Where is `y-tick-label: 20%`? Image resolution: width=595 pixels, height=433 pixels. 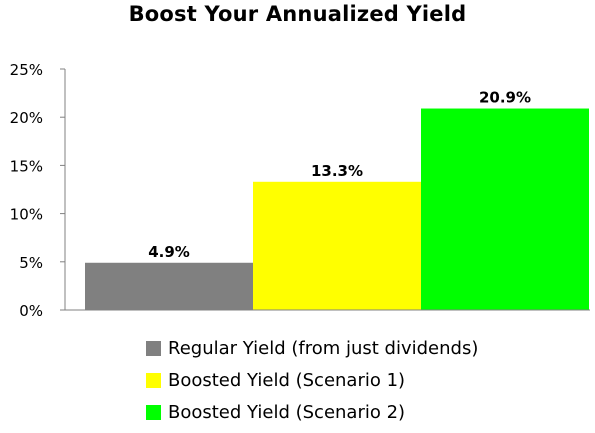 y-tick-label: 20% is located at coordinates (26, 118).